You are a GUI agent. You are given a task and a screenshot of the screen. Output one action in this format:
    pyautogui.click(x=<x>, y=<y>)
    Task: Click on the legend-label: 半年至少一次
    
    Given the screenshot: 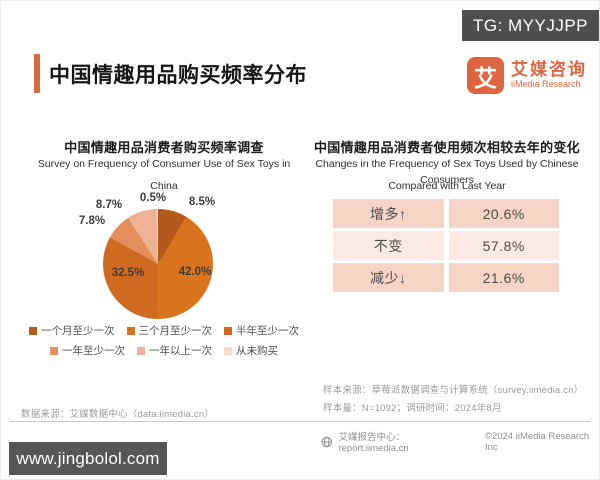 What is the action you would take?
    pyautogui.click(x=267, y=331)
    